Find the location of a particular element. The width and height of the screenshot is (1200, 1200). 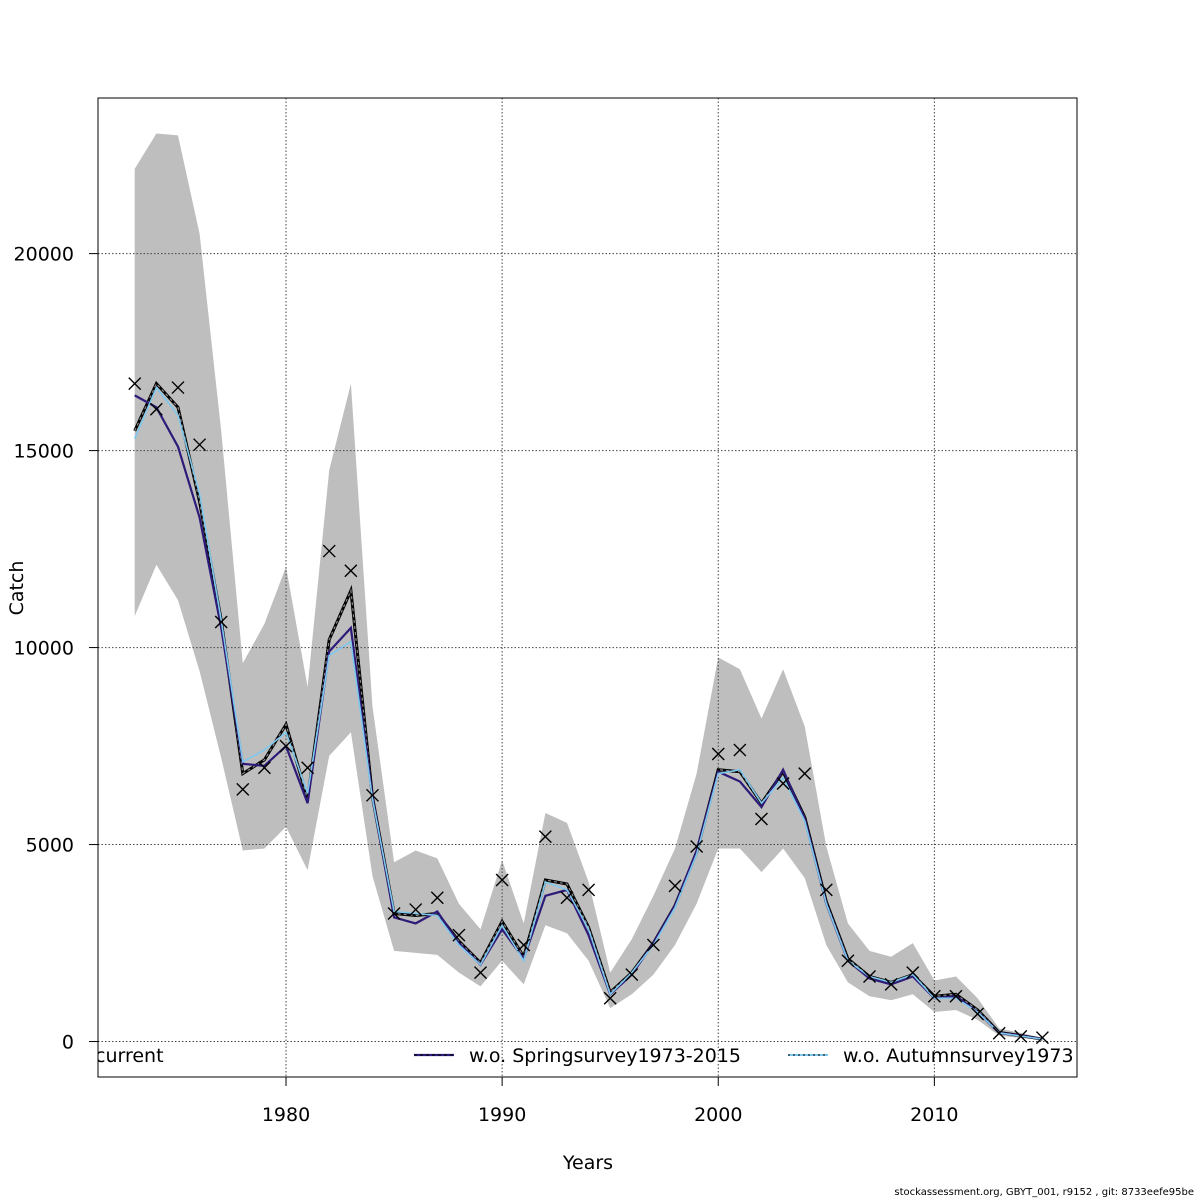

legend-label-autumn: w.o. Autumnsurvey1973 is located at coordinates (958, 1056).